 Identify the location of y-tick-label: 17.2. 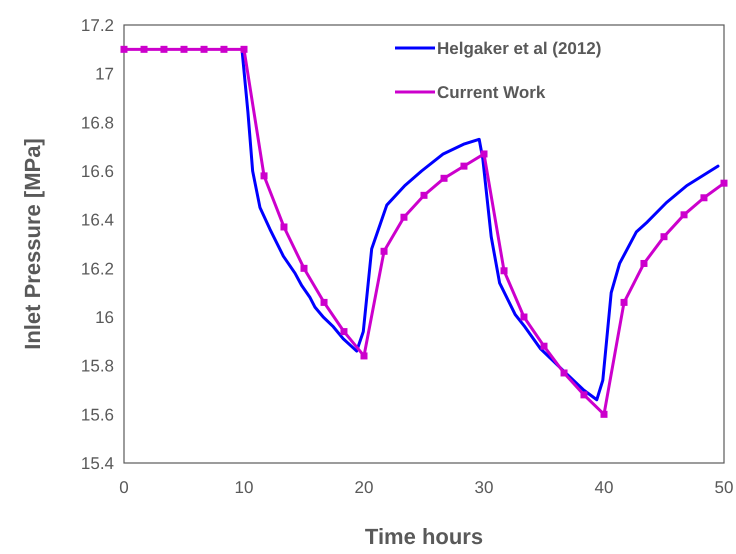
(97, 25).